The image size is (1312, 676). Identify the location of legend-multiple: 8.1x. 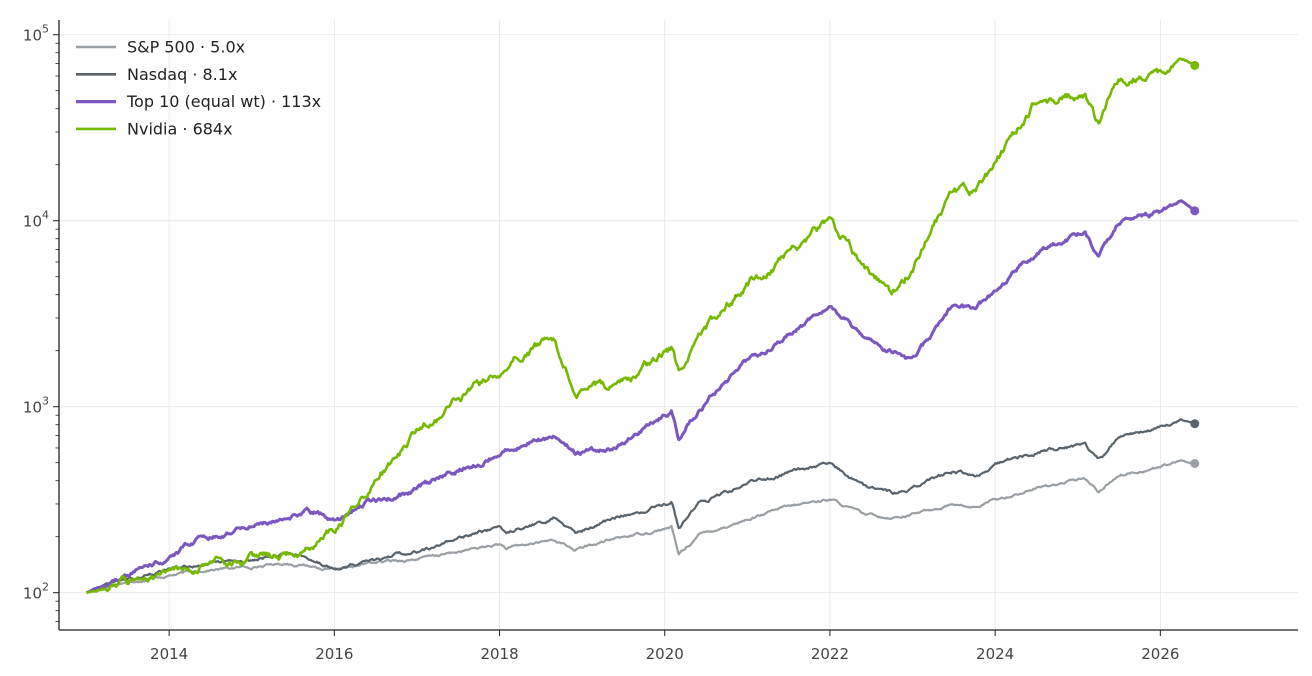
(220, 74).